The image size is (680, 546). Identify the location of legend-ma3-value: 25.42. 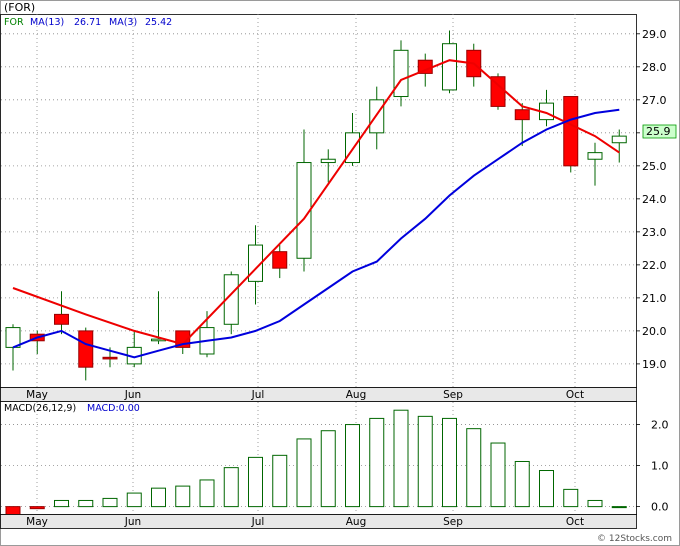
(158, 22).